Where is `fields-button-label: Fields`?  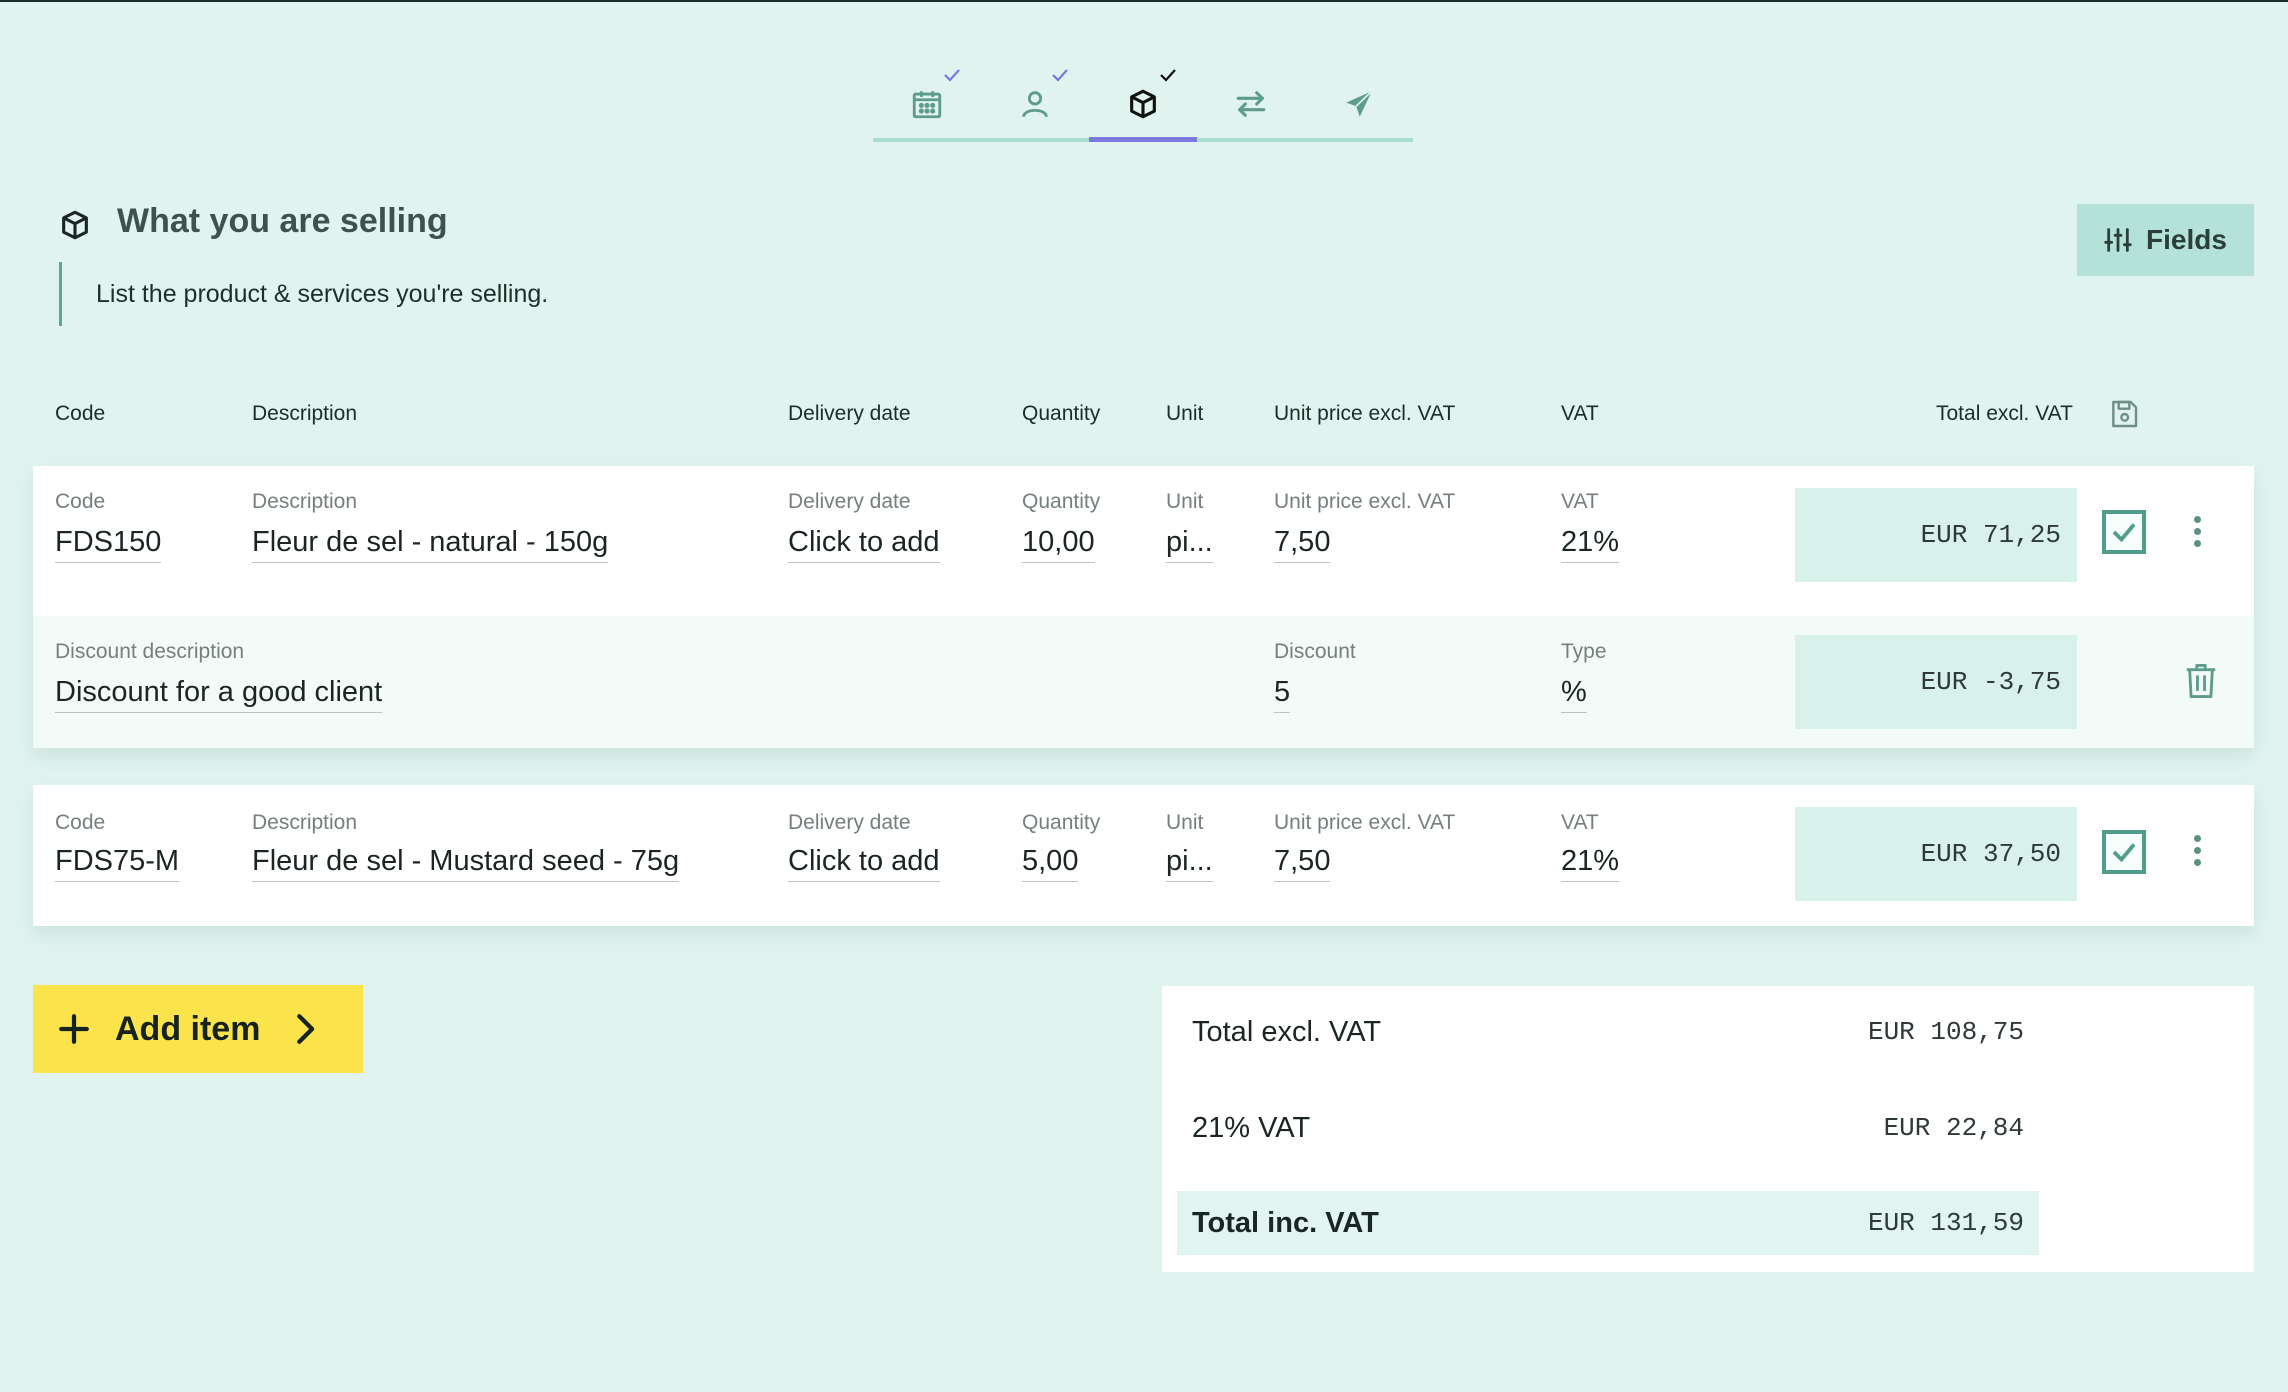
fields-button-label: Fields is located at coordinates (2186, 239).